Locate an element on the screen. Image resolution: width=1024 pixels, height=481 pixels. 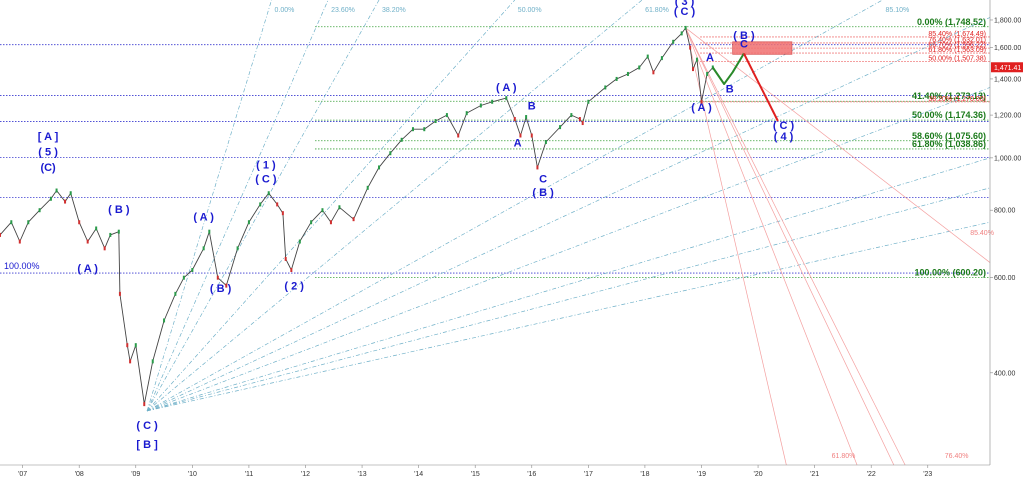
x-tick-label-6: '13 is located at coordinates (361, 474).